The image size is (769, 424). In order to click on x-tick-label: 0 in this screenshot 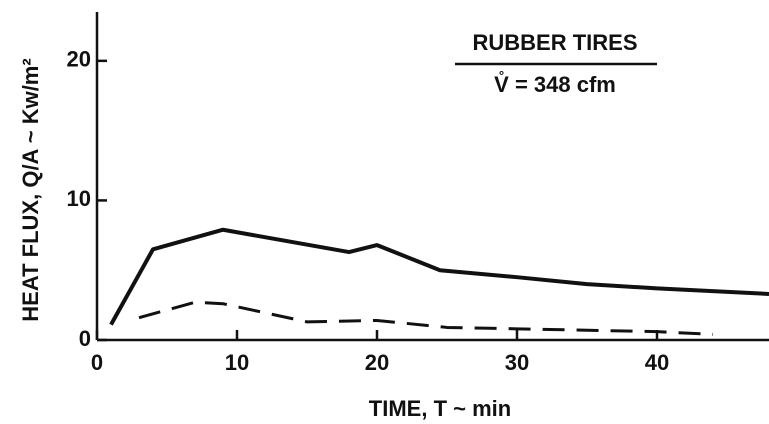, I will do `click(97, 362)`.